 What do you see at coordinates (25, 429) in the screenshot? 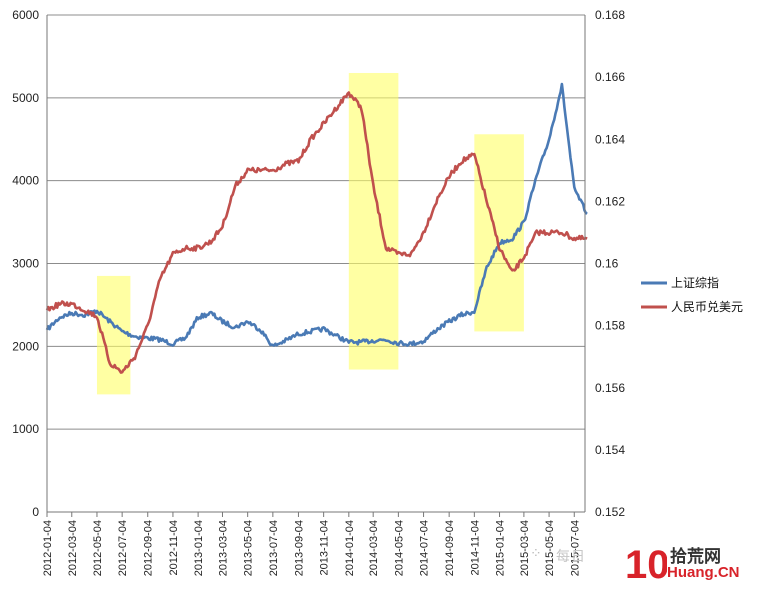
I see `y-left-tick-label: 1000` at bounding box center [25, 429].